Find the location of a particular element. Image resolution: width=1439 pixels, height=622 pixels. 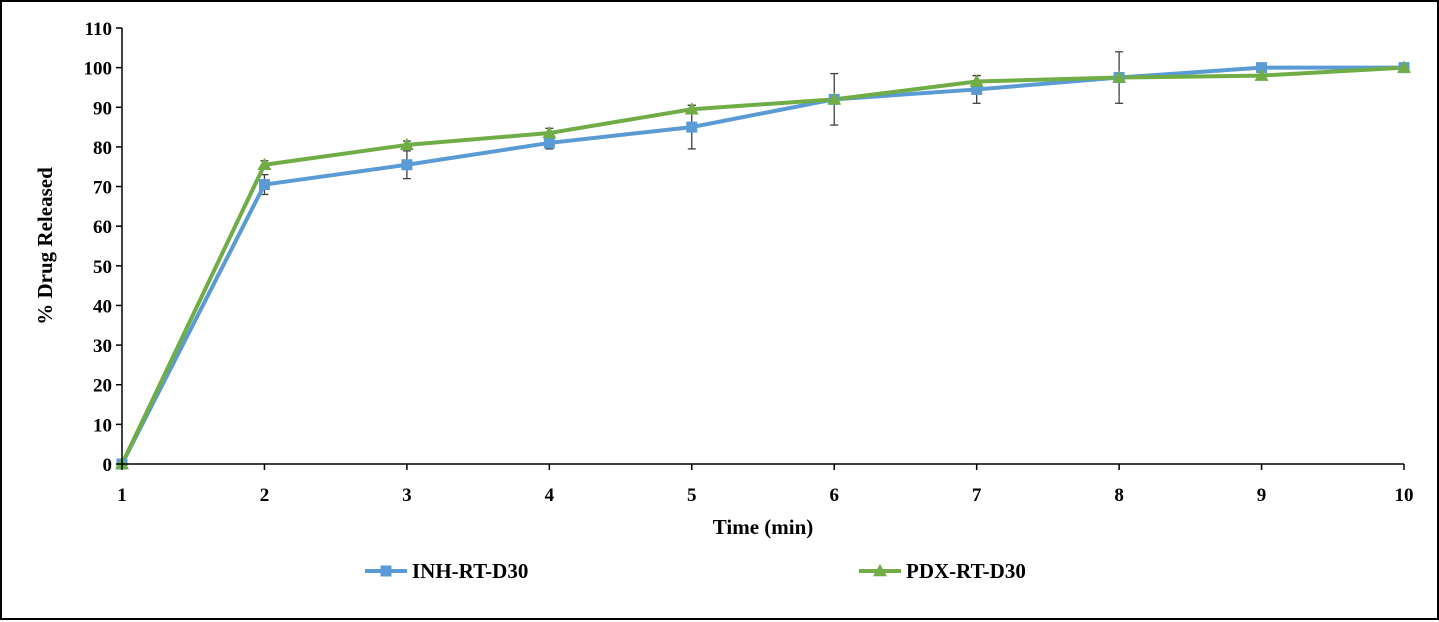

legend-label-pdx-rt-d30: PDX-RT-D30 is located at coordinates (966, 571).